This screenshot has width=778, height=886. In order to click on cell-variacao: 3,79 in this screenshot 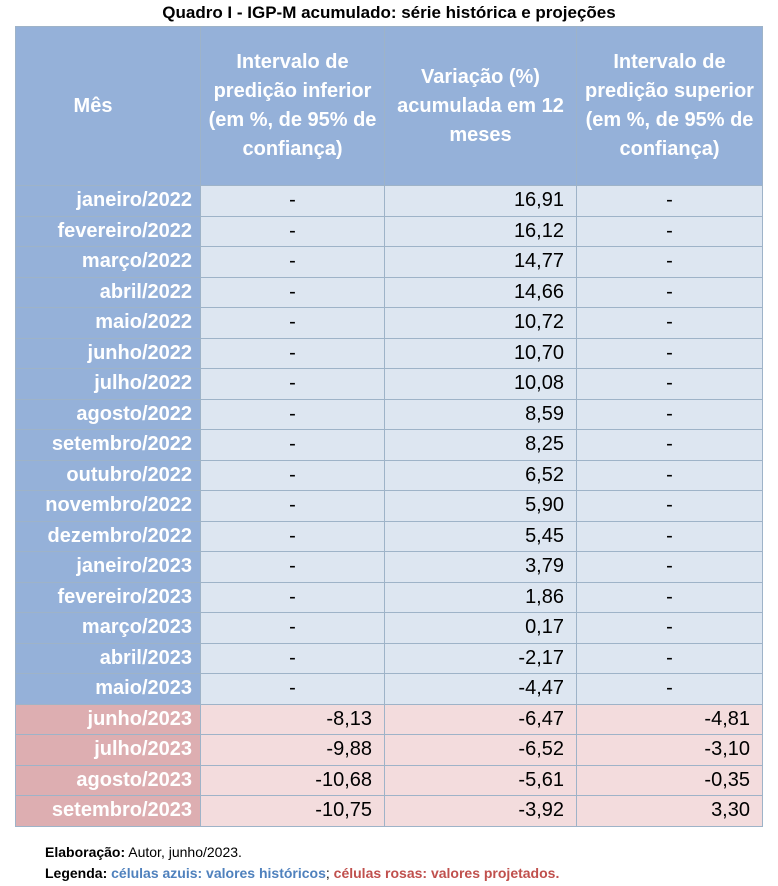, I will do `click(480, 567)`.